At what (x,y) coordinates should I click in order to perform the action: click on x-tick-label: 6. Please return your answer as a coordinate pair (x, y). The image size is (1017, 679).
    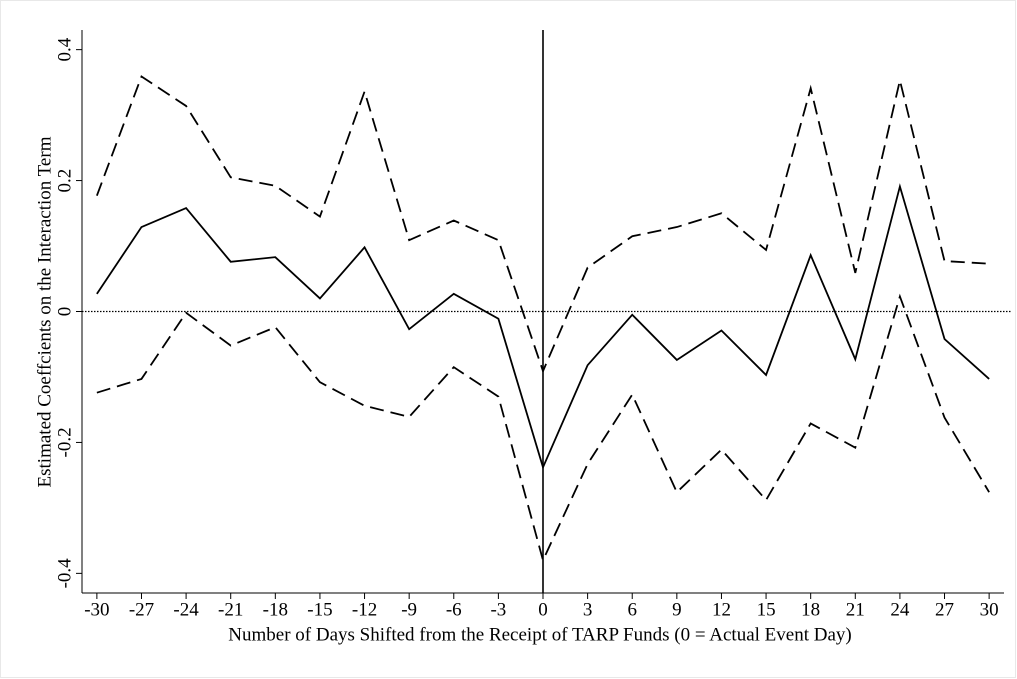
    Looking at the image, I should click on (632, 609).